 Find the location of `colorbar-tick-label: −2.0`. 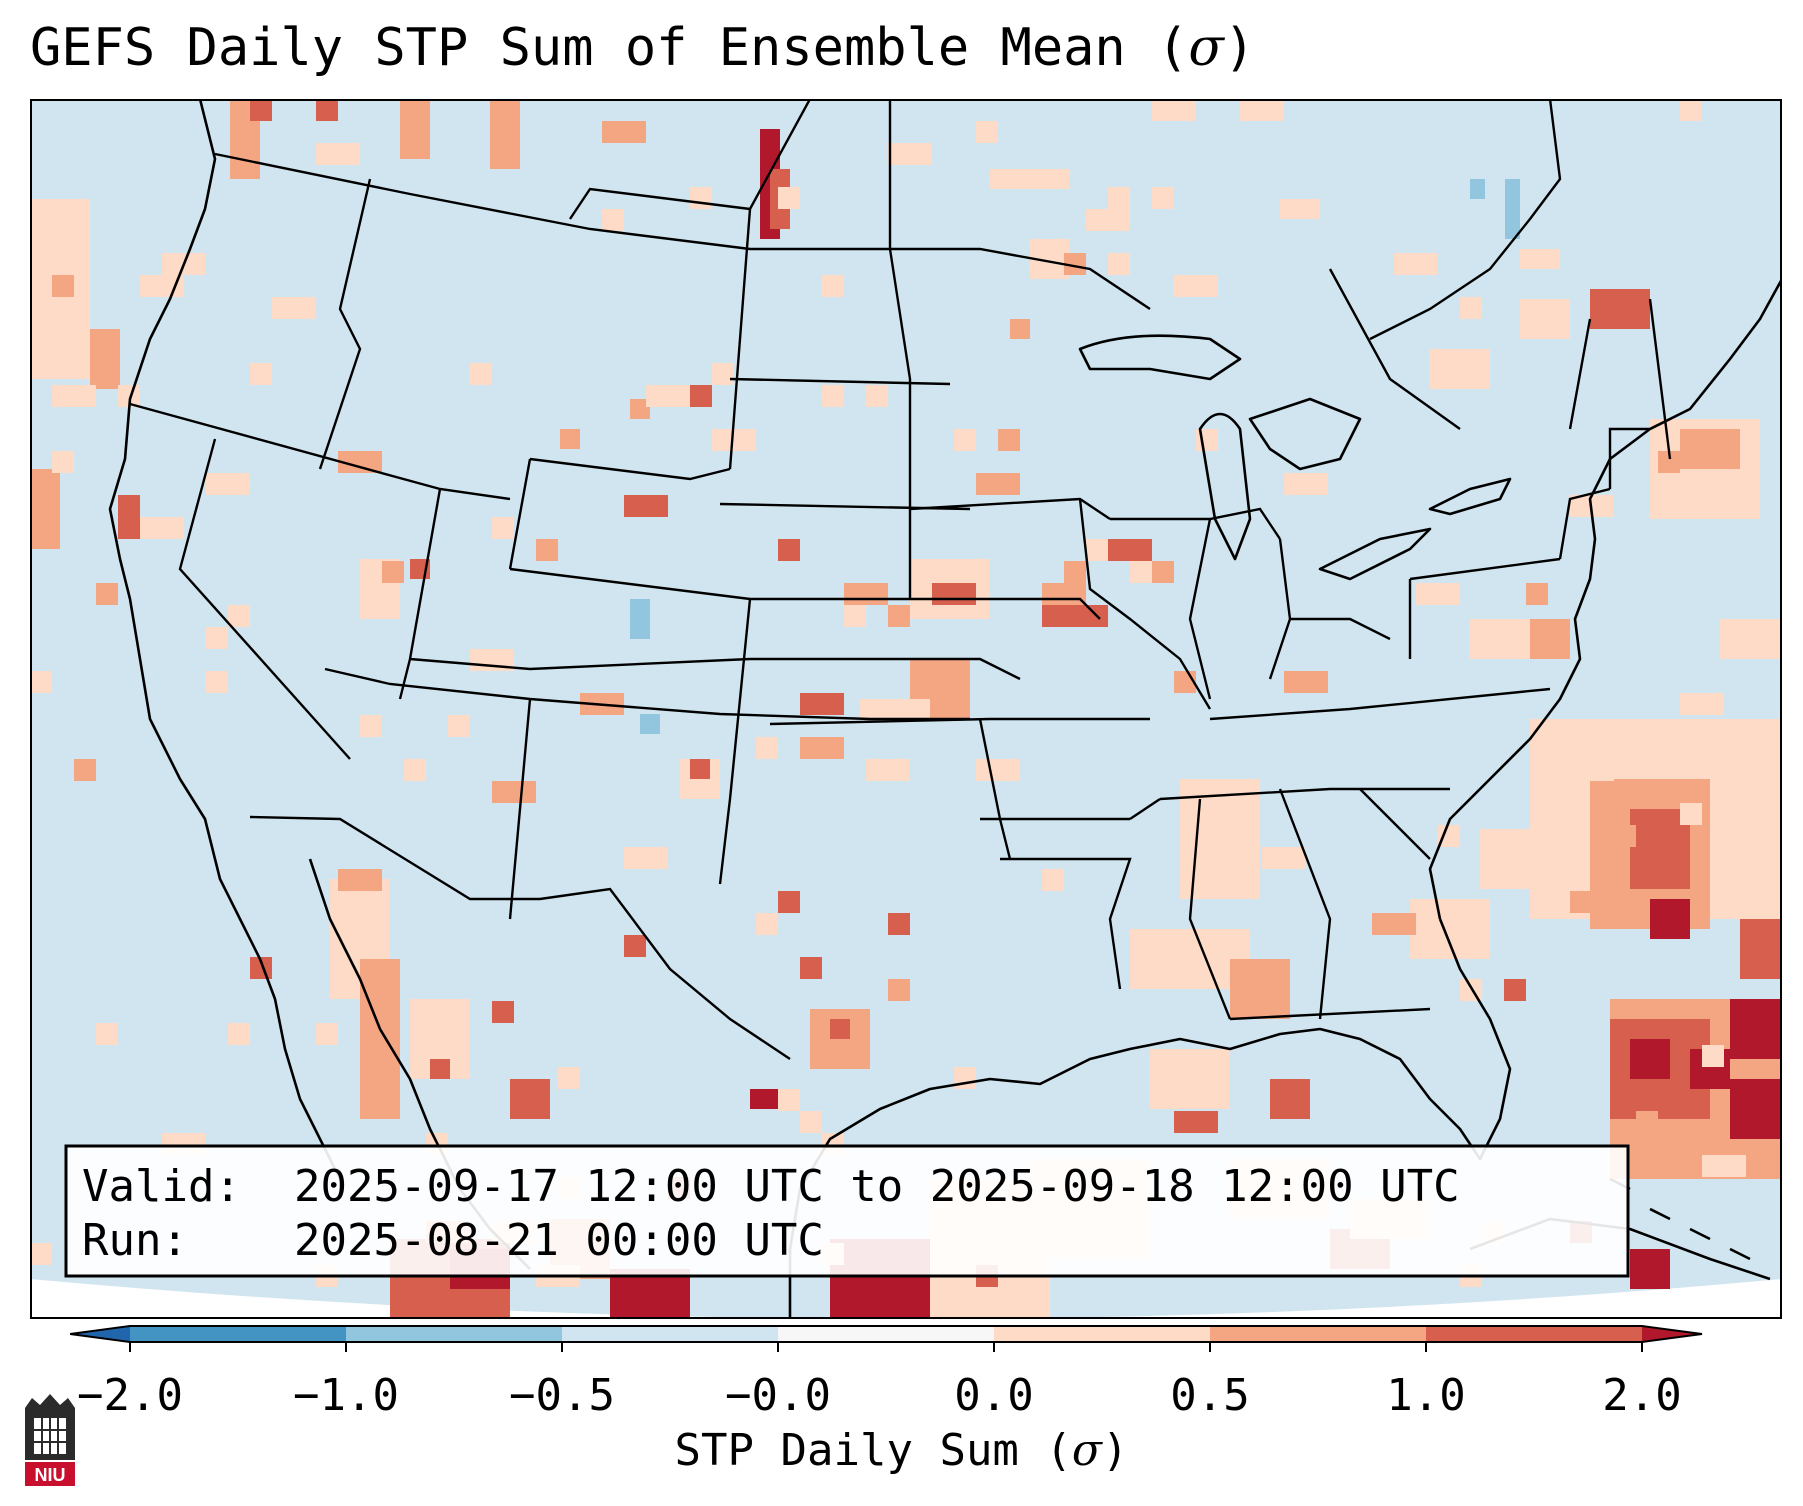

colorbar-tick-label: −2.0 is located at coordinates (130, 1395).